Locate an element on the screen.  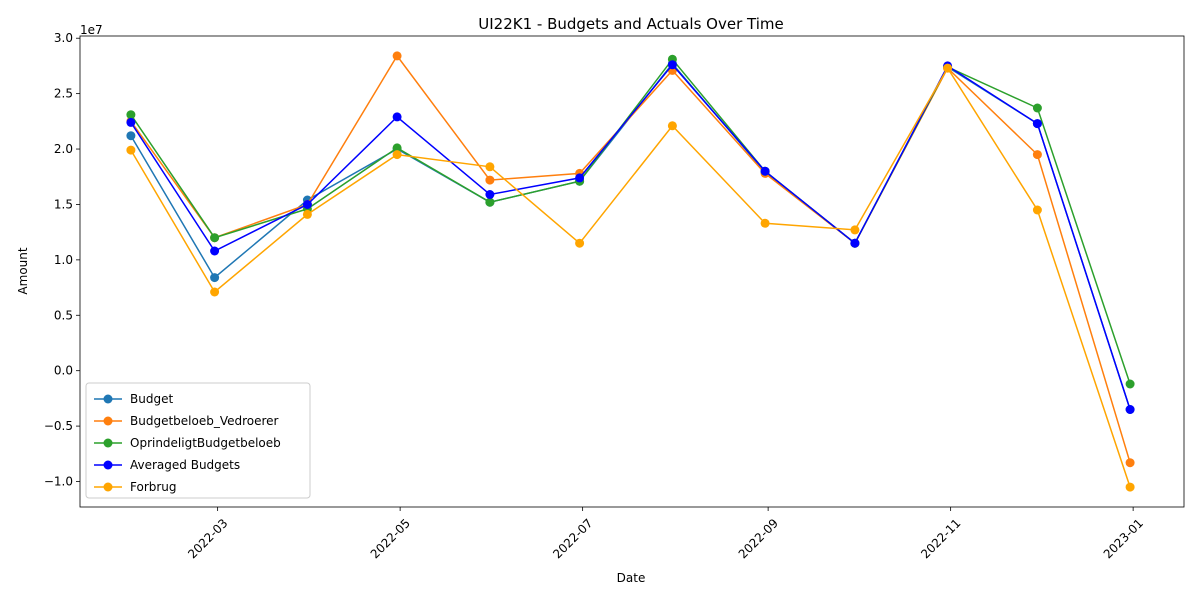
legend-label: Budget is located at coordinates (151, 399).